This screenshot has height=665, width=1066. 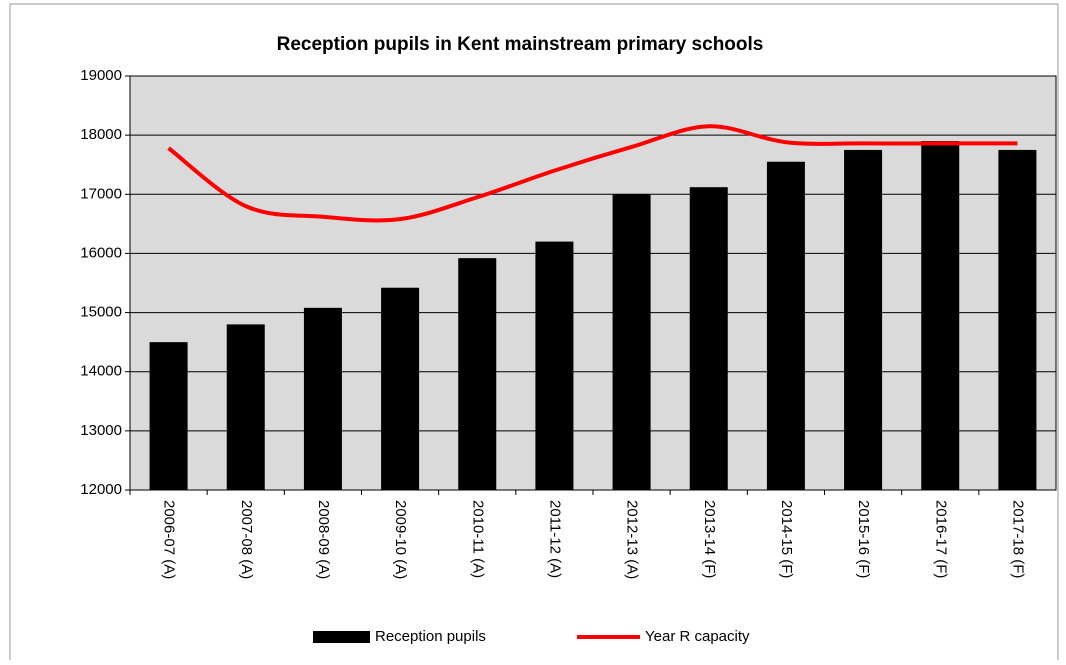 What do you see at coordinates (101, 371) in the screenshot?
I see `y-tick-label: 14000` at bounding box center [101, 371].